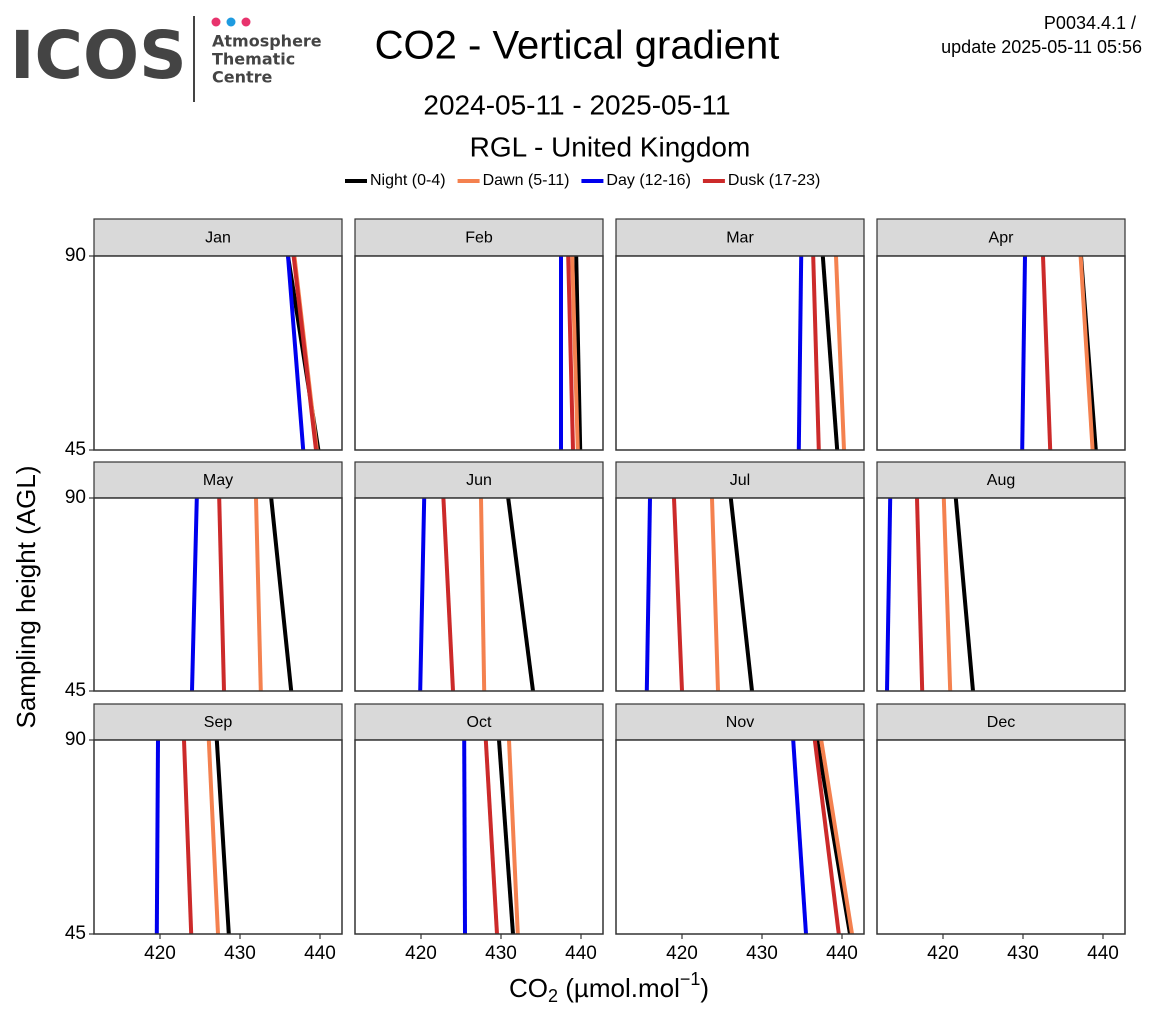 The height and width of the screenshot is (1020, 1155). What do you see at coordinates (1090, 23) in the screenshot?
I see `code: P0034.4.1 /` at bounding box center [1090, 23].